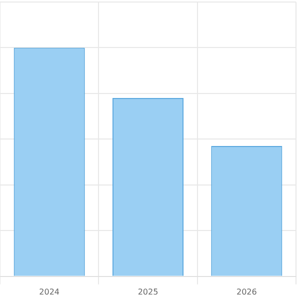  Describe the element at coordinates (49, 291) in the screenshot. I see `x-tick-label: 2024` at that location.